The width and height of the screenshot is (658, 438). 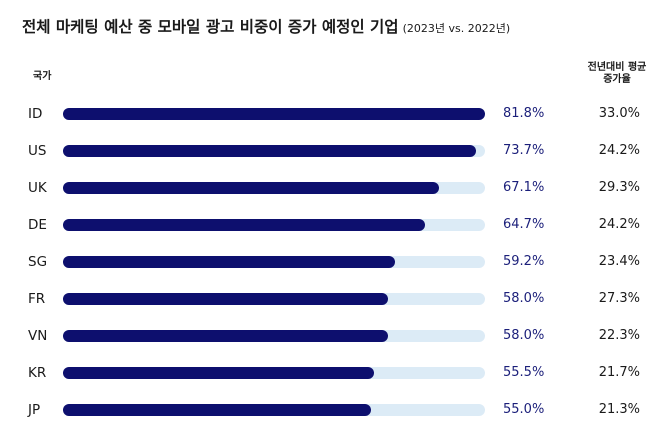 I want to click on country-label: JP, so click(x=34, y=410).